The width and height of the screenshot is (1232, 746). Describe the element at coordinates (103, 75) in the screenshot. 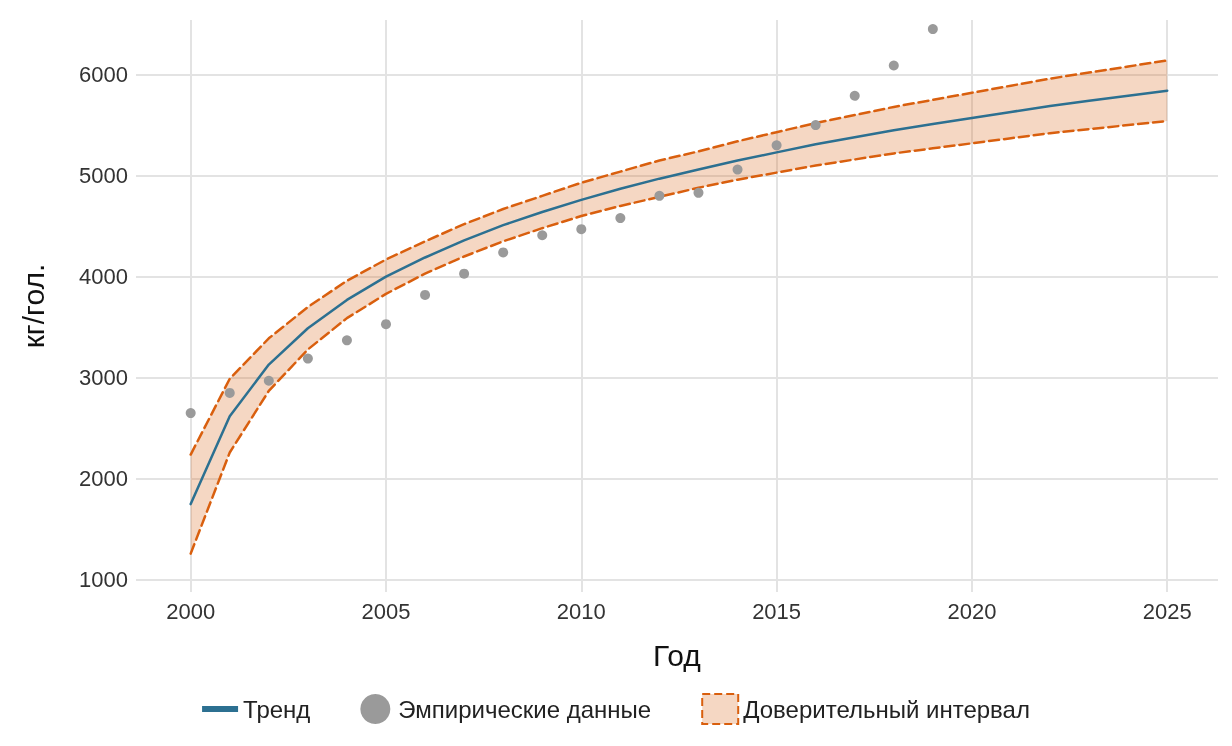

I see `y-tick-label: 6000` at that location.